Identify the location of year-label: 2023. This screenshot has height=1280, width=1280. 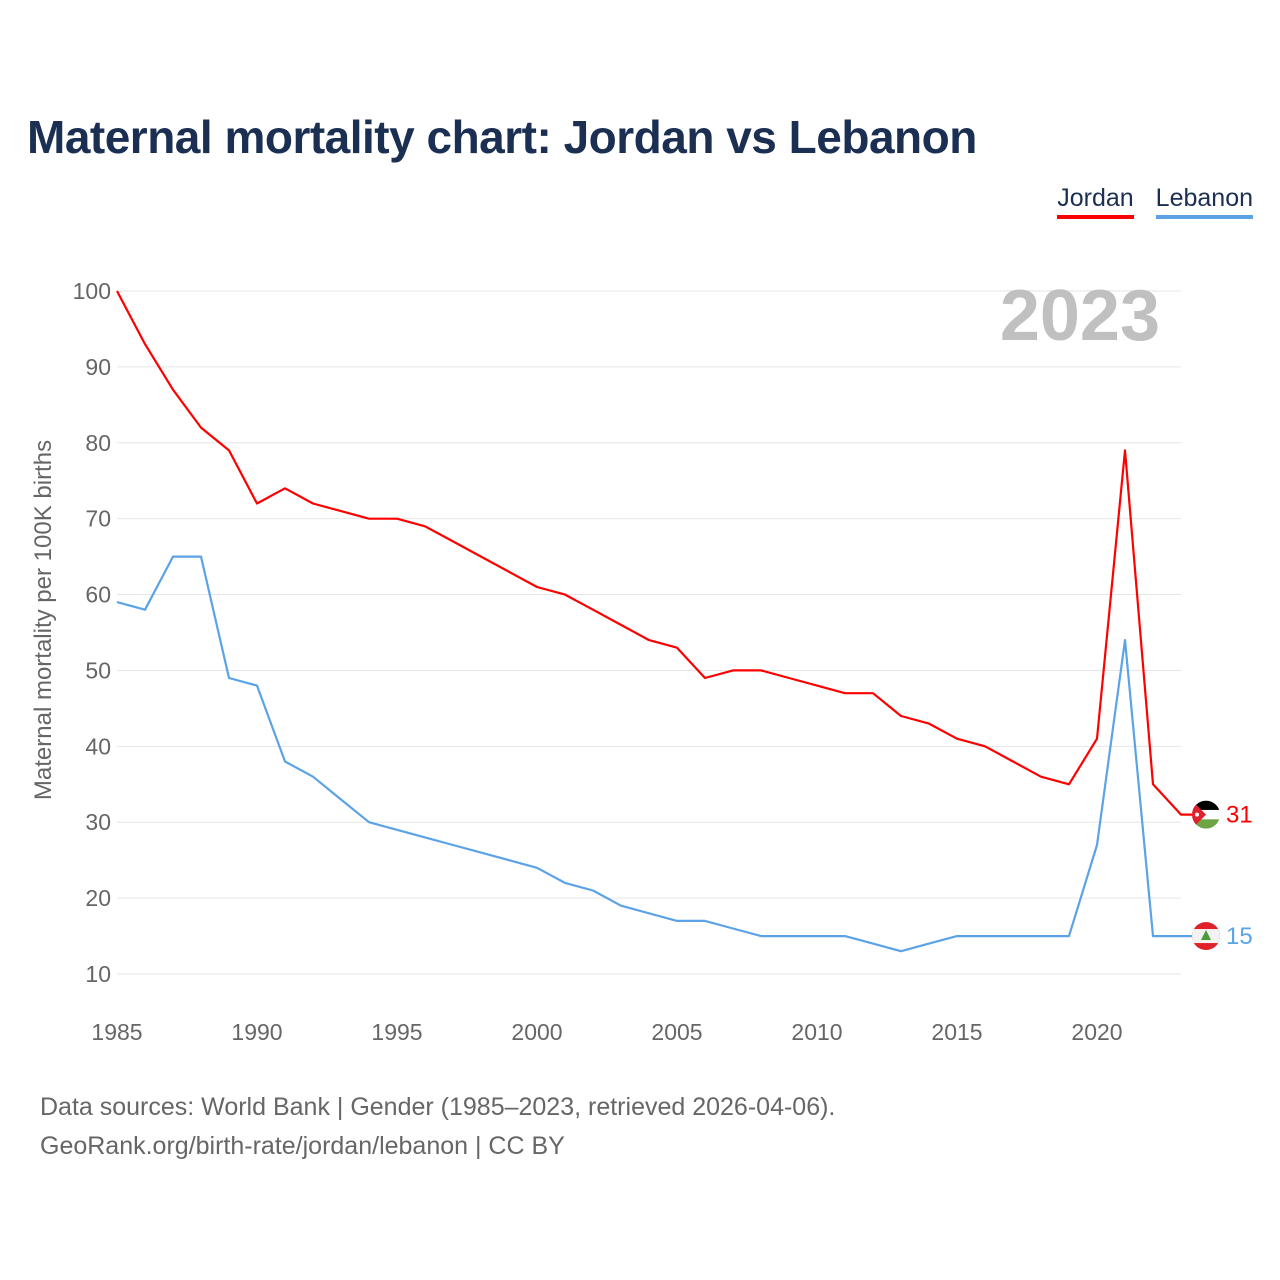
(1080, 316).